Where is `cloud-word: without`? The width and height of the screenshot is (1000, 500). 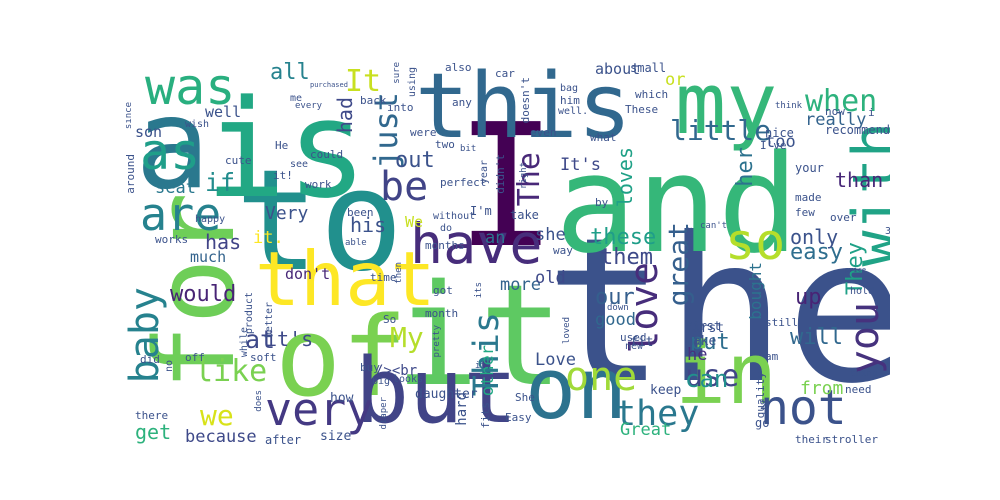
cloud-word: without is located at coordinates (454, 216).